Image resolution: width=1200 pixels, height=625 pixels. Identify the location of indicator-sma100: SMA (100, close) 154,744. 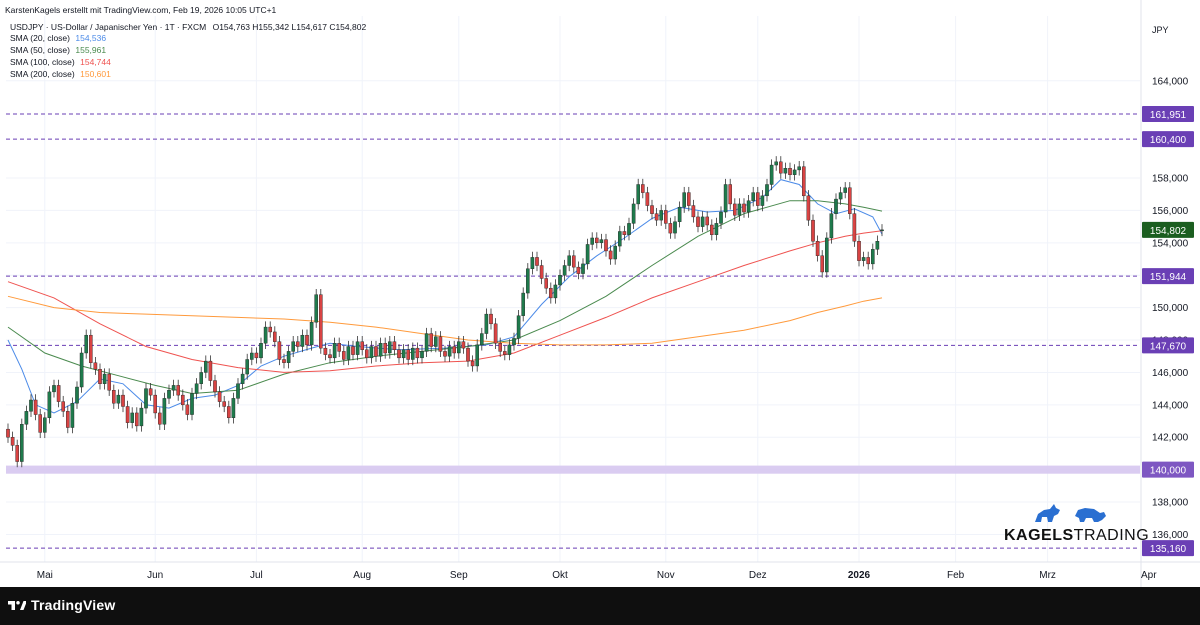
(60, 62).